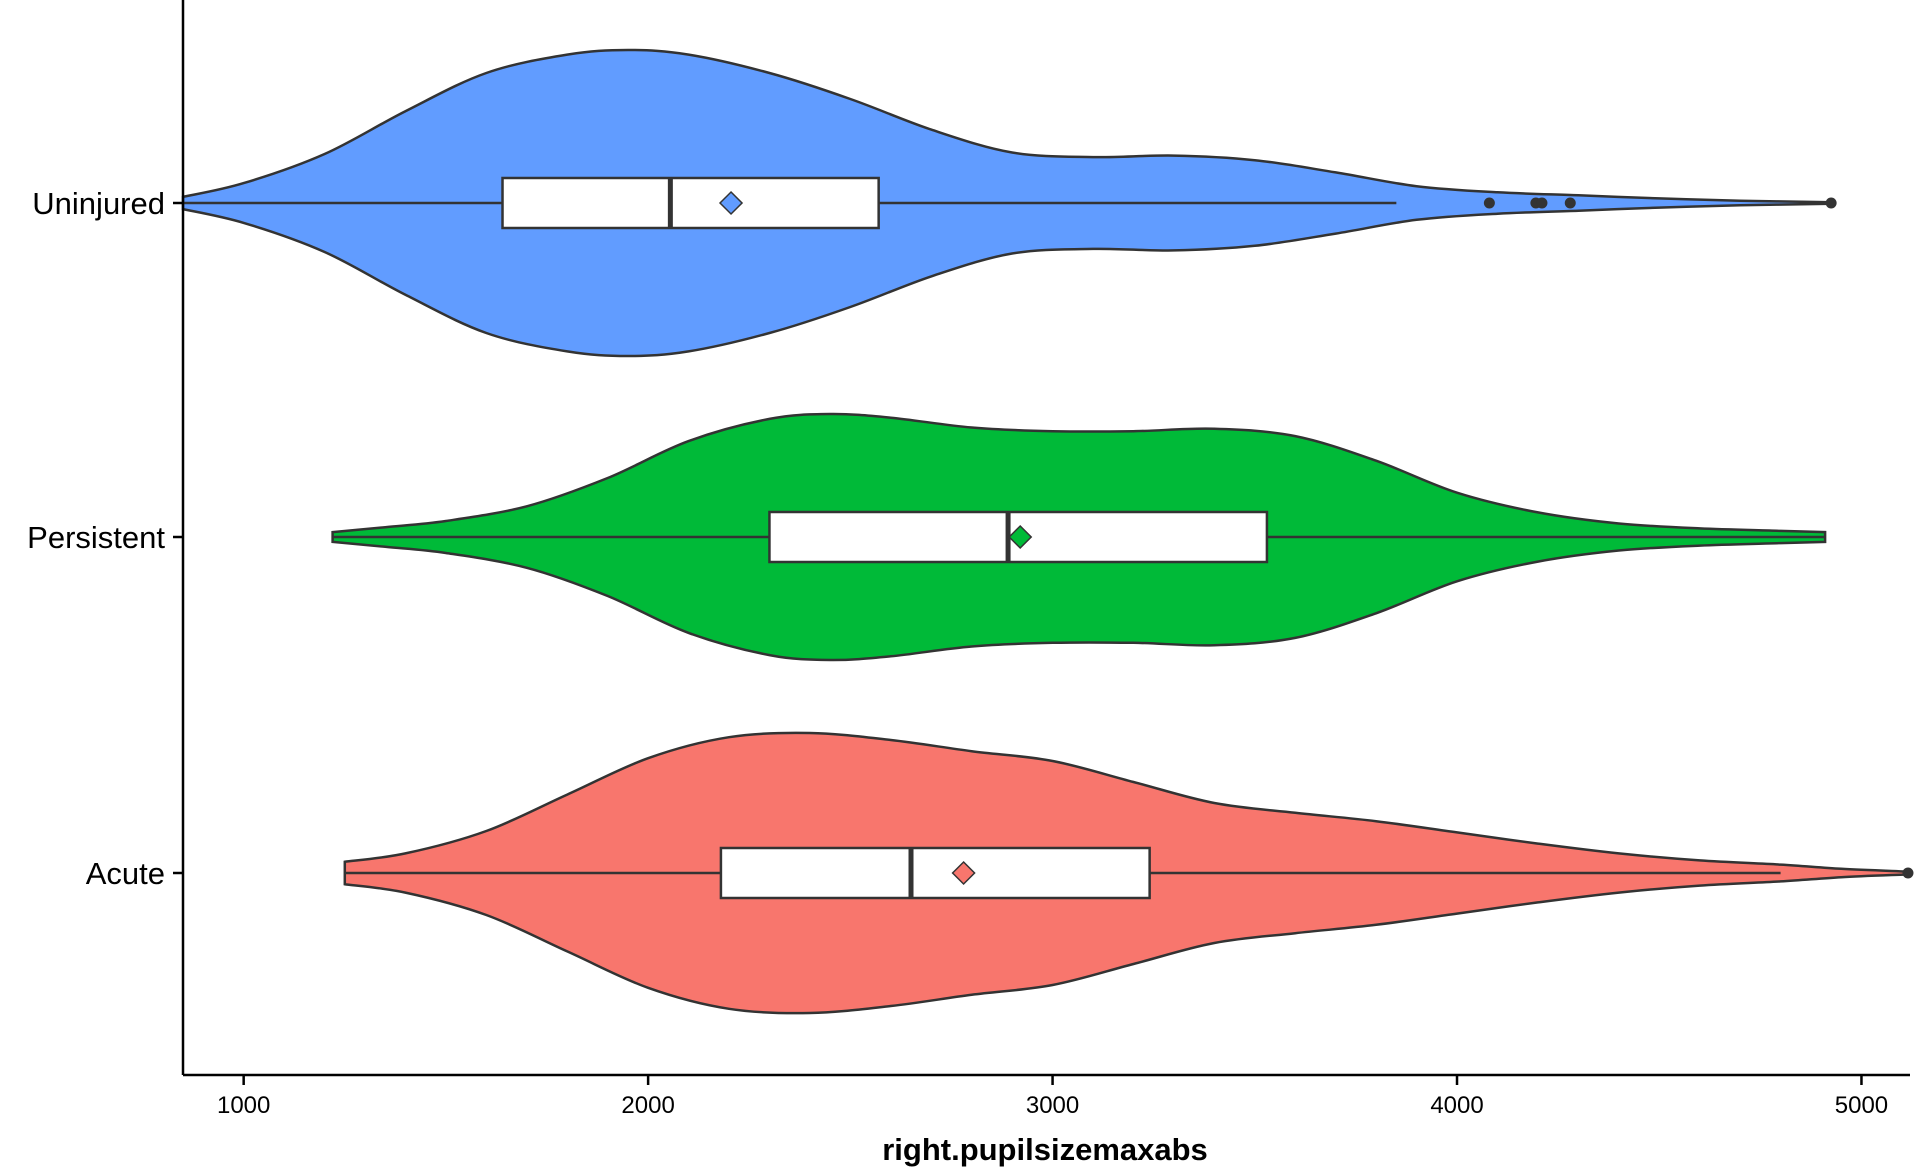 The width and height of the screenshot is (1917, 1168). I want to click on box-acute, so click(935, 873).